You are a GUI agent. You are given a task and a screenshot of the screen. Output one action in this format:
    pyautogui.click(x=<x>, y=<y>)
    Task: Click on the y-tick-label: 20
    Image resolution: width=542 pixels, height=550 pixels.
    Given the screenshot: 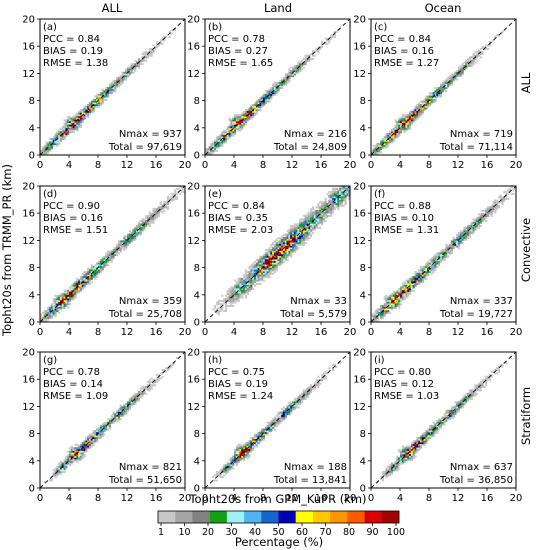 What is the action you would take?
    pyautogui.click(x=193, y=353)
    